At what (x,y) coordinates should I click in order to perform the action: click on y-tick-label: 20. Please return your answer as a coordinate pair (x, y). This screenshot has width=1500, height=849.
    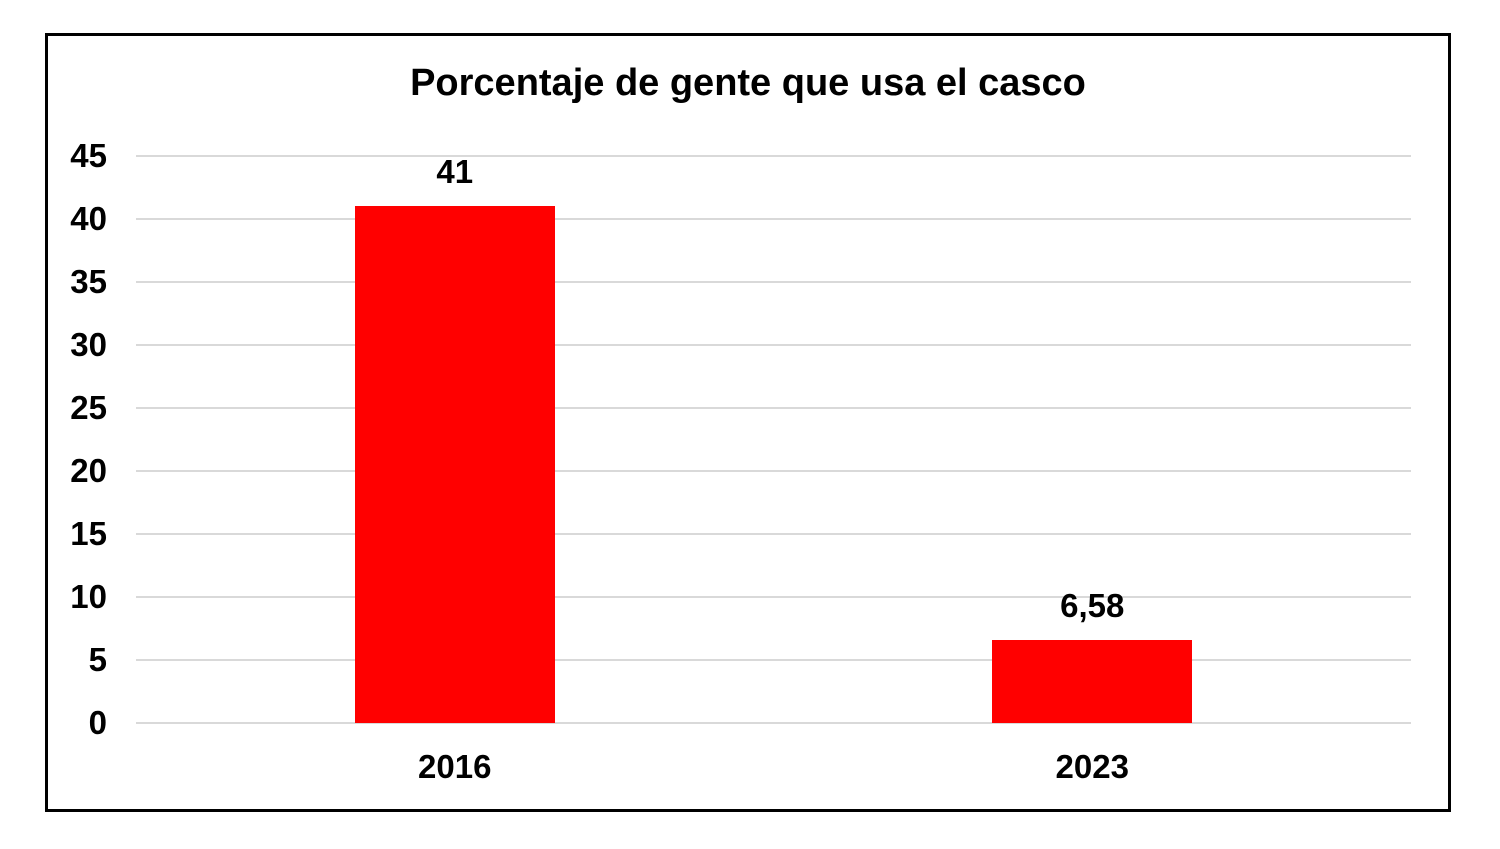
    Looking at the image, I should click on (88, 470).